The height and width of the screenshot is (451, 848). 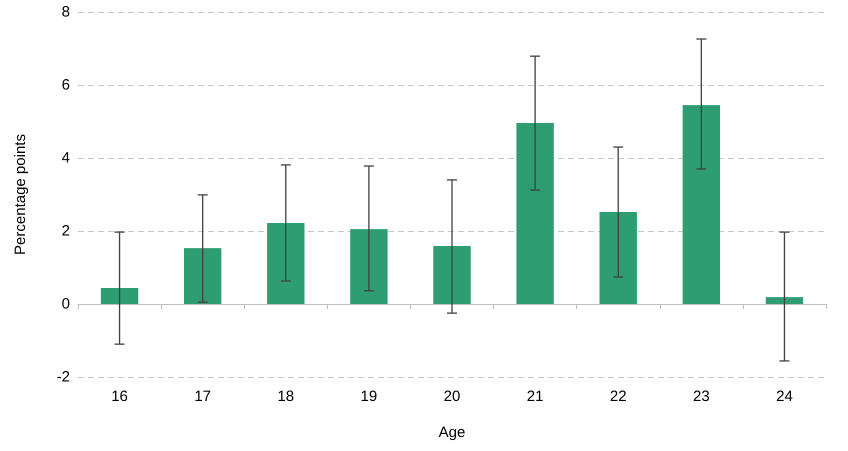 I want to click on y-tick-label: 4, so click(x=66, y=158).